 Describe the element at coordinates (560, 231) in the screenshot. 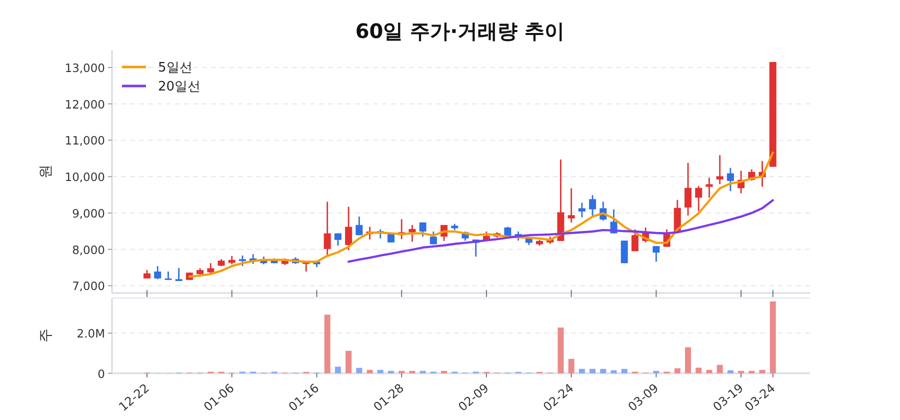

I see `line-series` at that location.